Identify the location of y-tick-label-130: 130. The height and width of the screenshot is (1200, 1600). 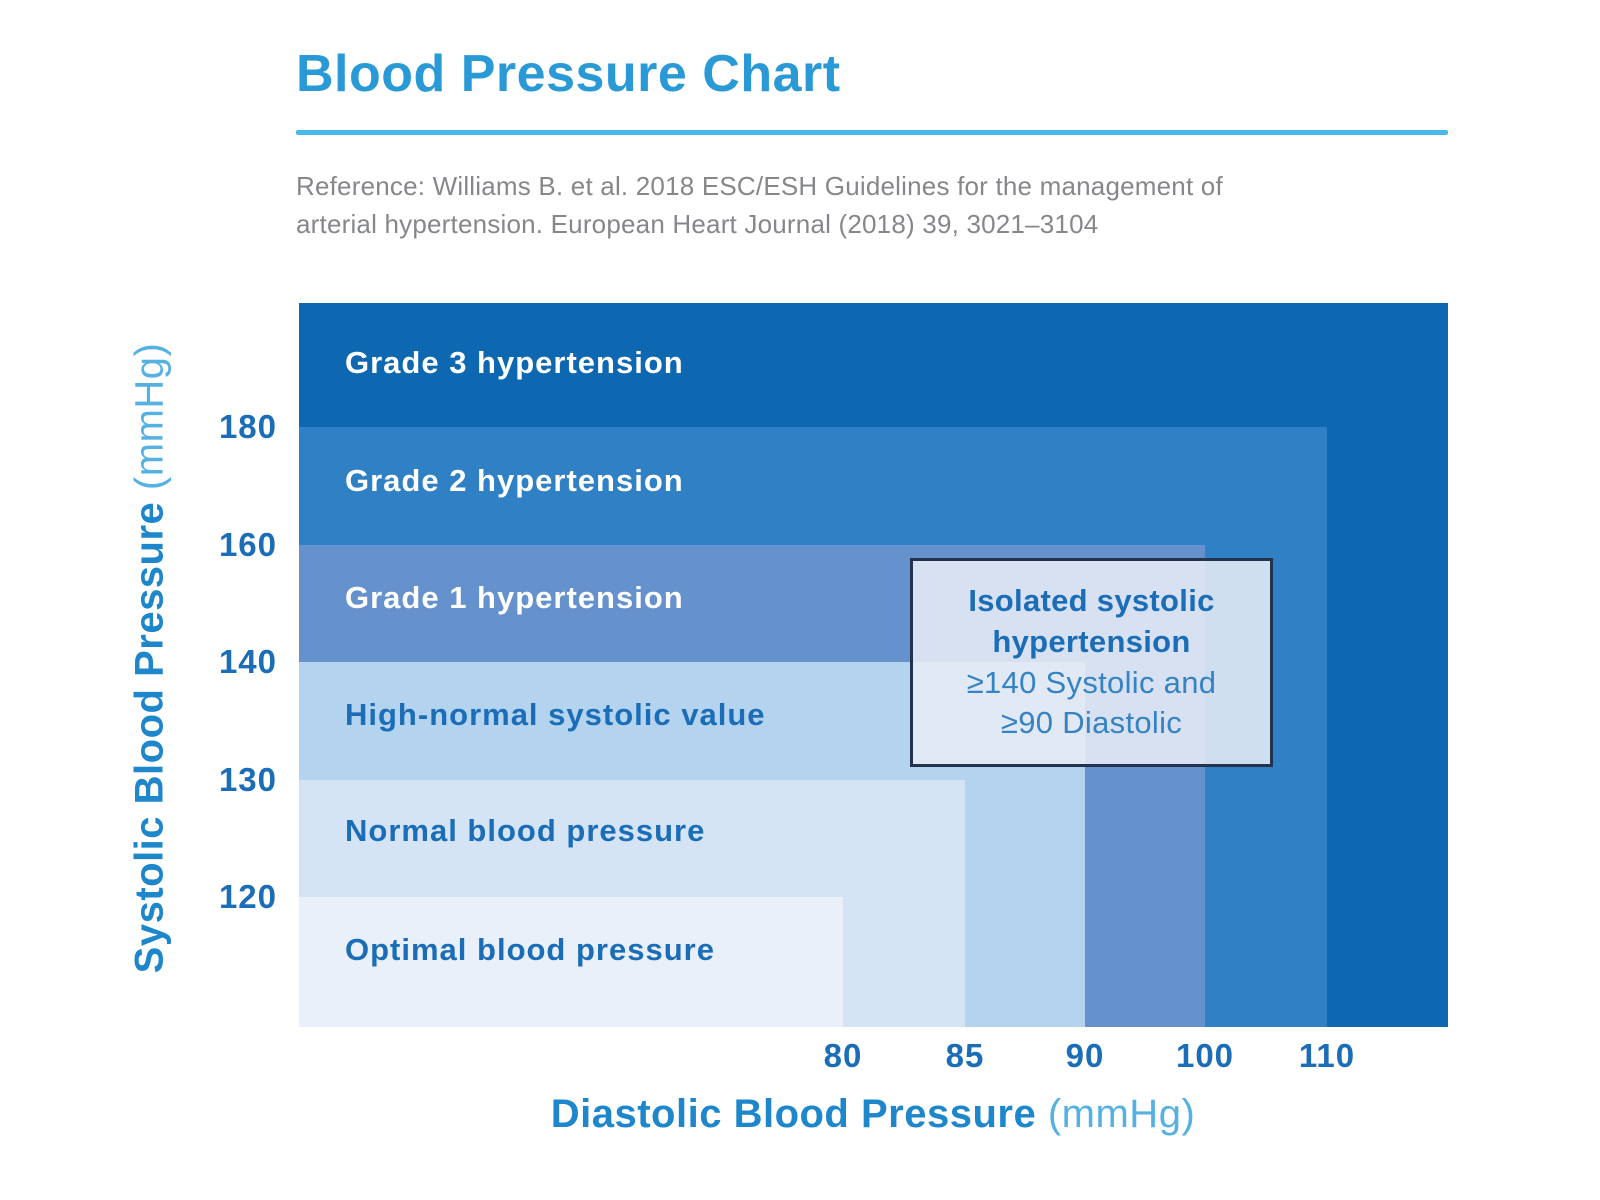
(247, 779).